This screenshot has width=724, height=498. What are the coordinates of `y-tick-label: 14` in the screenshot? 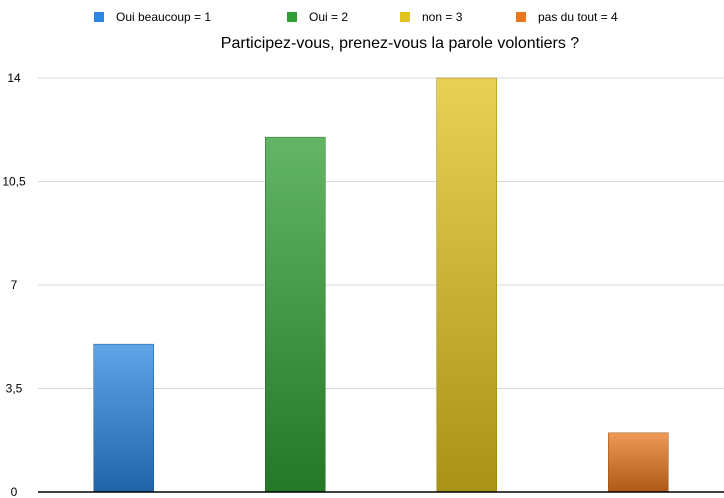 It's located at (14, 78).